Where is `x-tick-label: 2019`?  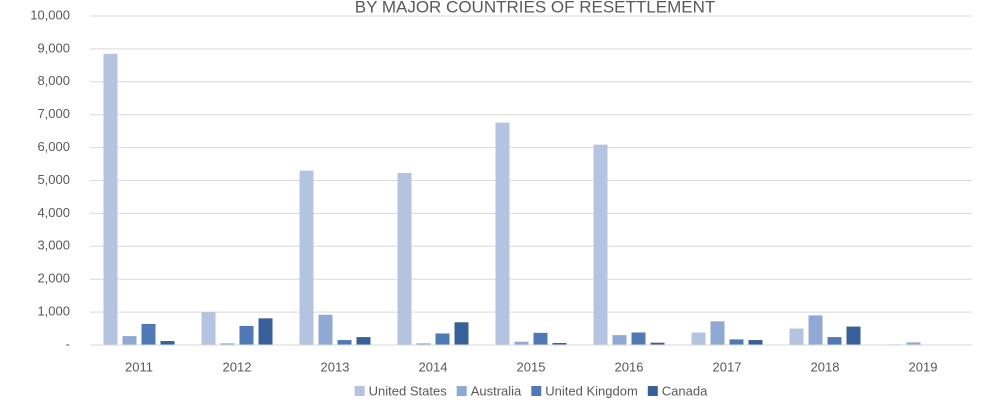
x-tick-label: 2019 is located at coordinates (923, 366).